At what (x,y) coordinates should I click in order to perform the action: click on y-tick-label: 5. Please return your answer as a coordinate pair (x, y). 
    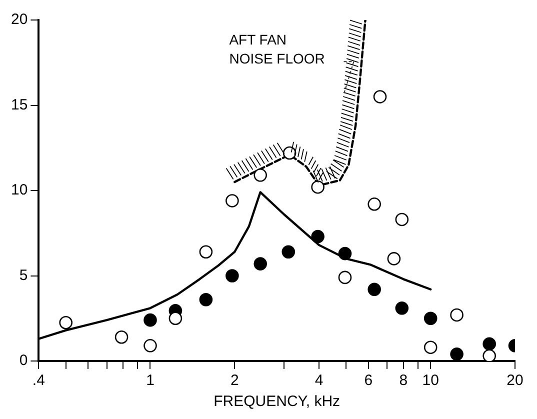
    Looking at the image, I should click on (23, 275).